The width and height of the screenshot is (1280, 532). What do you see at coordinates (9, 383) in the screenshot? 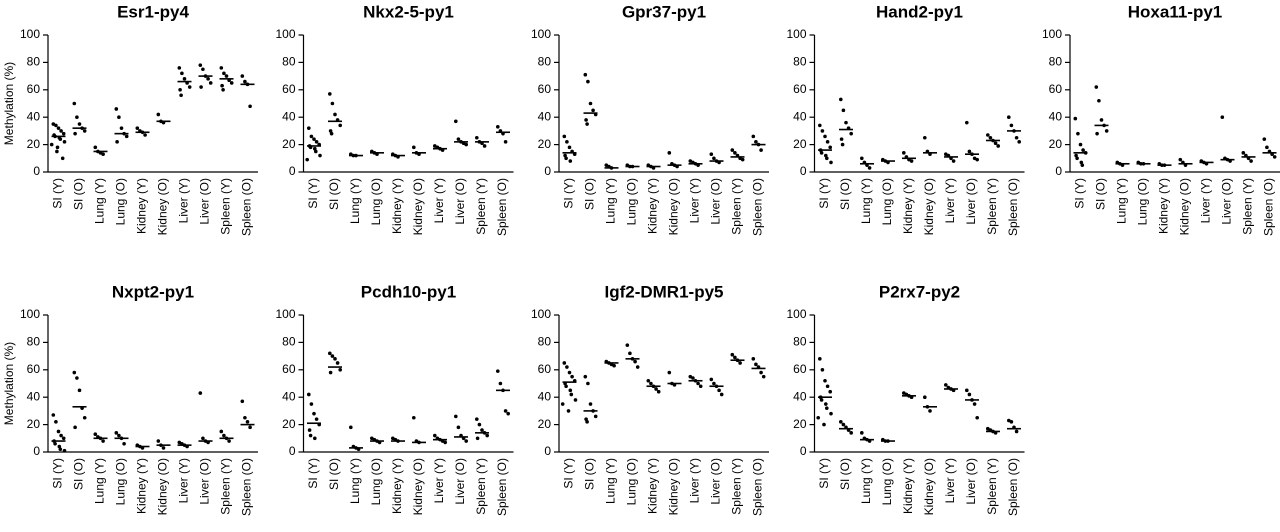
I see `y-axis-label: Methylation (%)` at bounding box center [9, 383].